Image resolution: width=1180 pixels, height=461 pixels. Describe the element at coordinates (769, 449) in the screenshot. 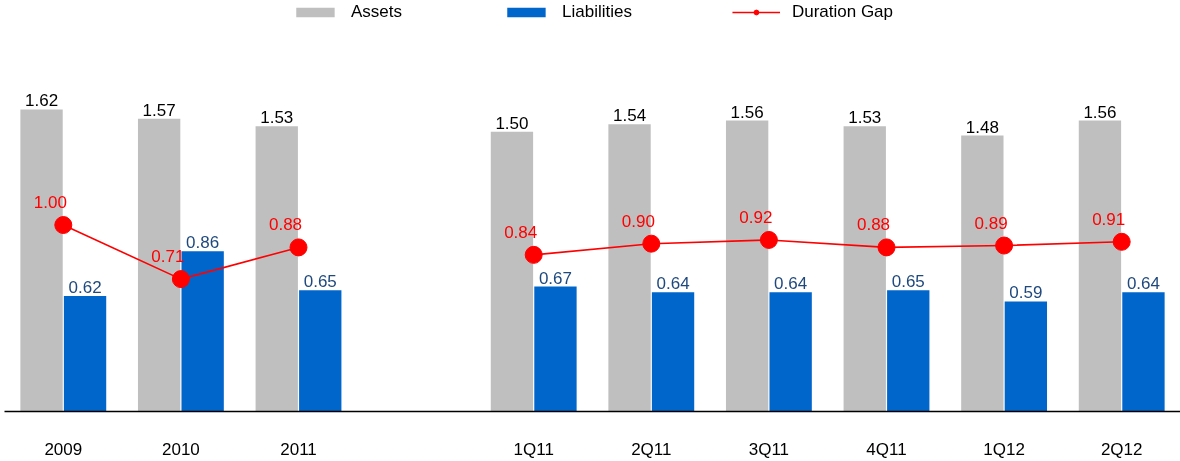

I see `x-tick-label: 3Q11` at that location.